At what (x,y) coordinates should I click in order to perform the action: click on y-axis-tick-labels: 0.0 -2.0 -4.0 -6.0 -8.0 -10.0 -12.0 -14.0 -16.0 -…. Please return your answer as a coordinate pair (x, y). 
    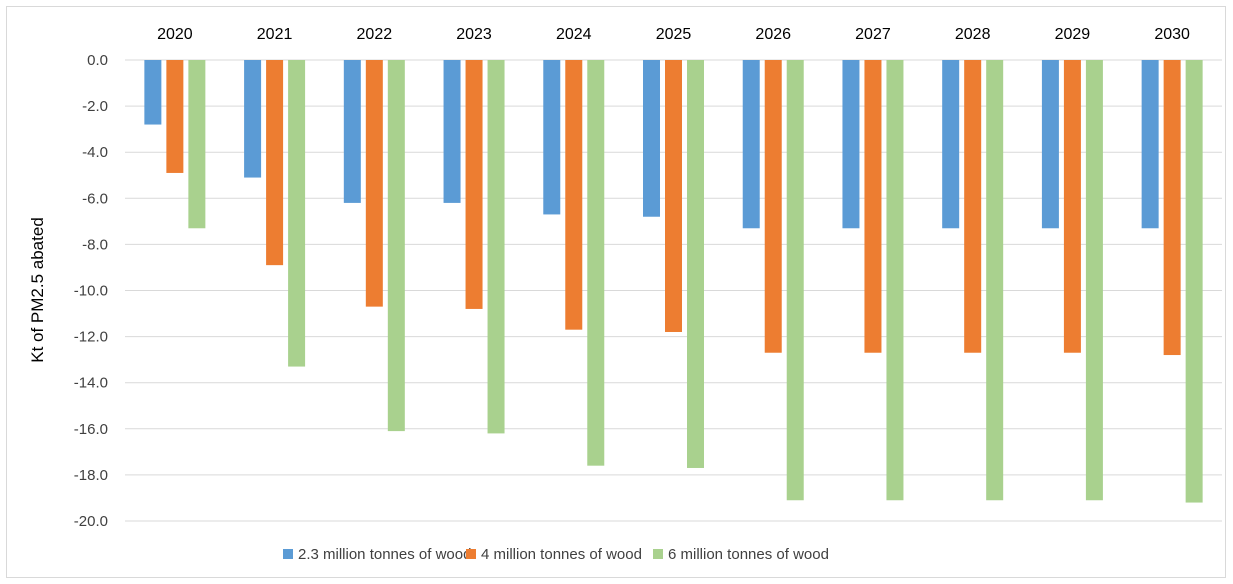
    Looking at the image, I should click on (91, 291).